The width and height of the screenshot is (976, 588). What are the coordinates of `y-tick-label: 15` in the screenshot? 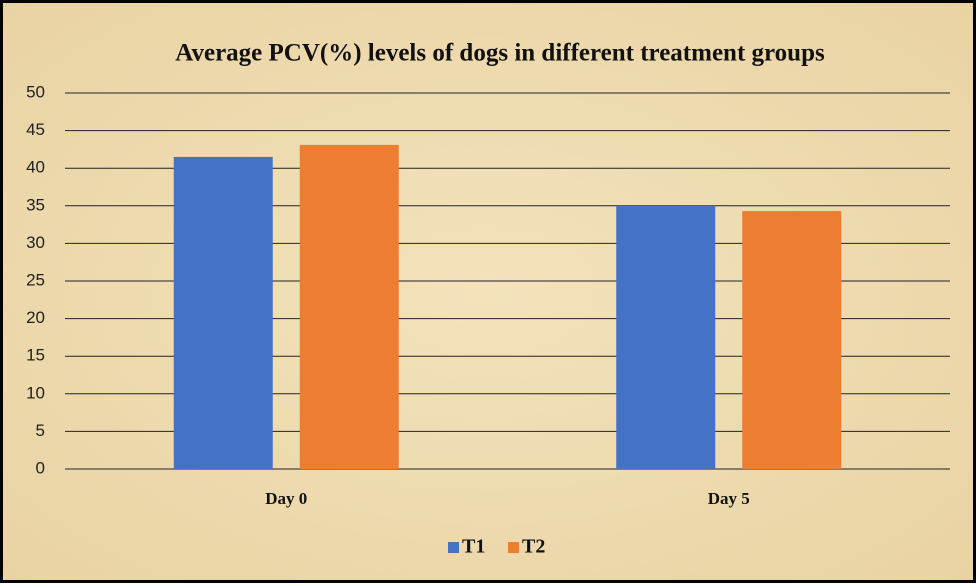 It's located at (35, 355).